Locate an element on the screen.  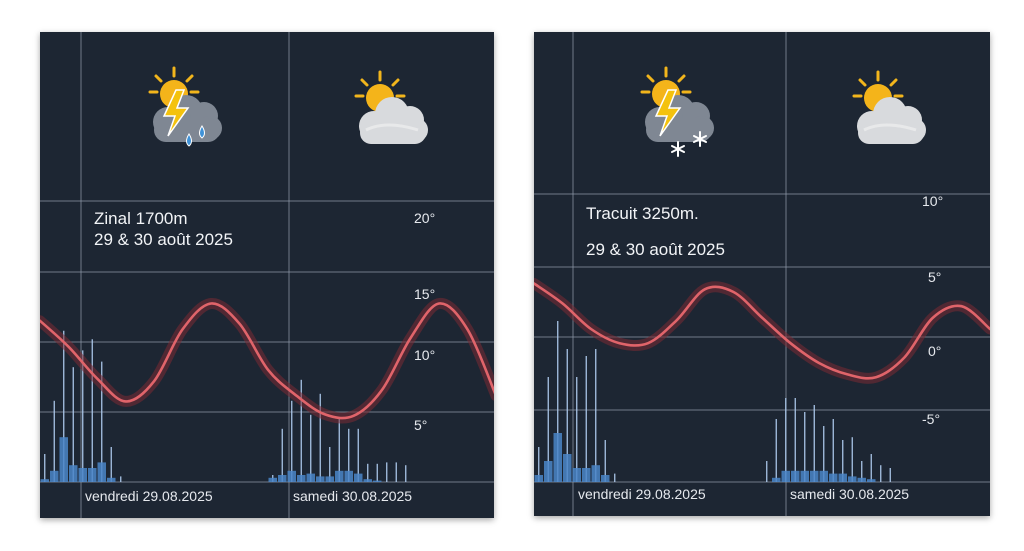
y-tick-label: 20° is located at coordinates (424, 218).